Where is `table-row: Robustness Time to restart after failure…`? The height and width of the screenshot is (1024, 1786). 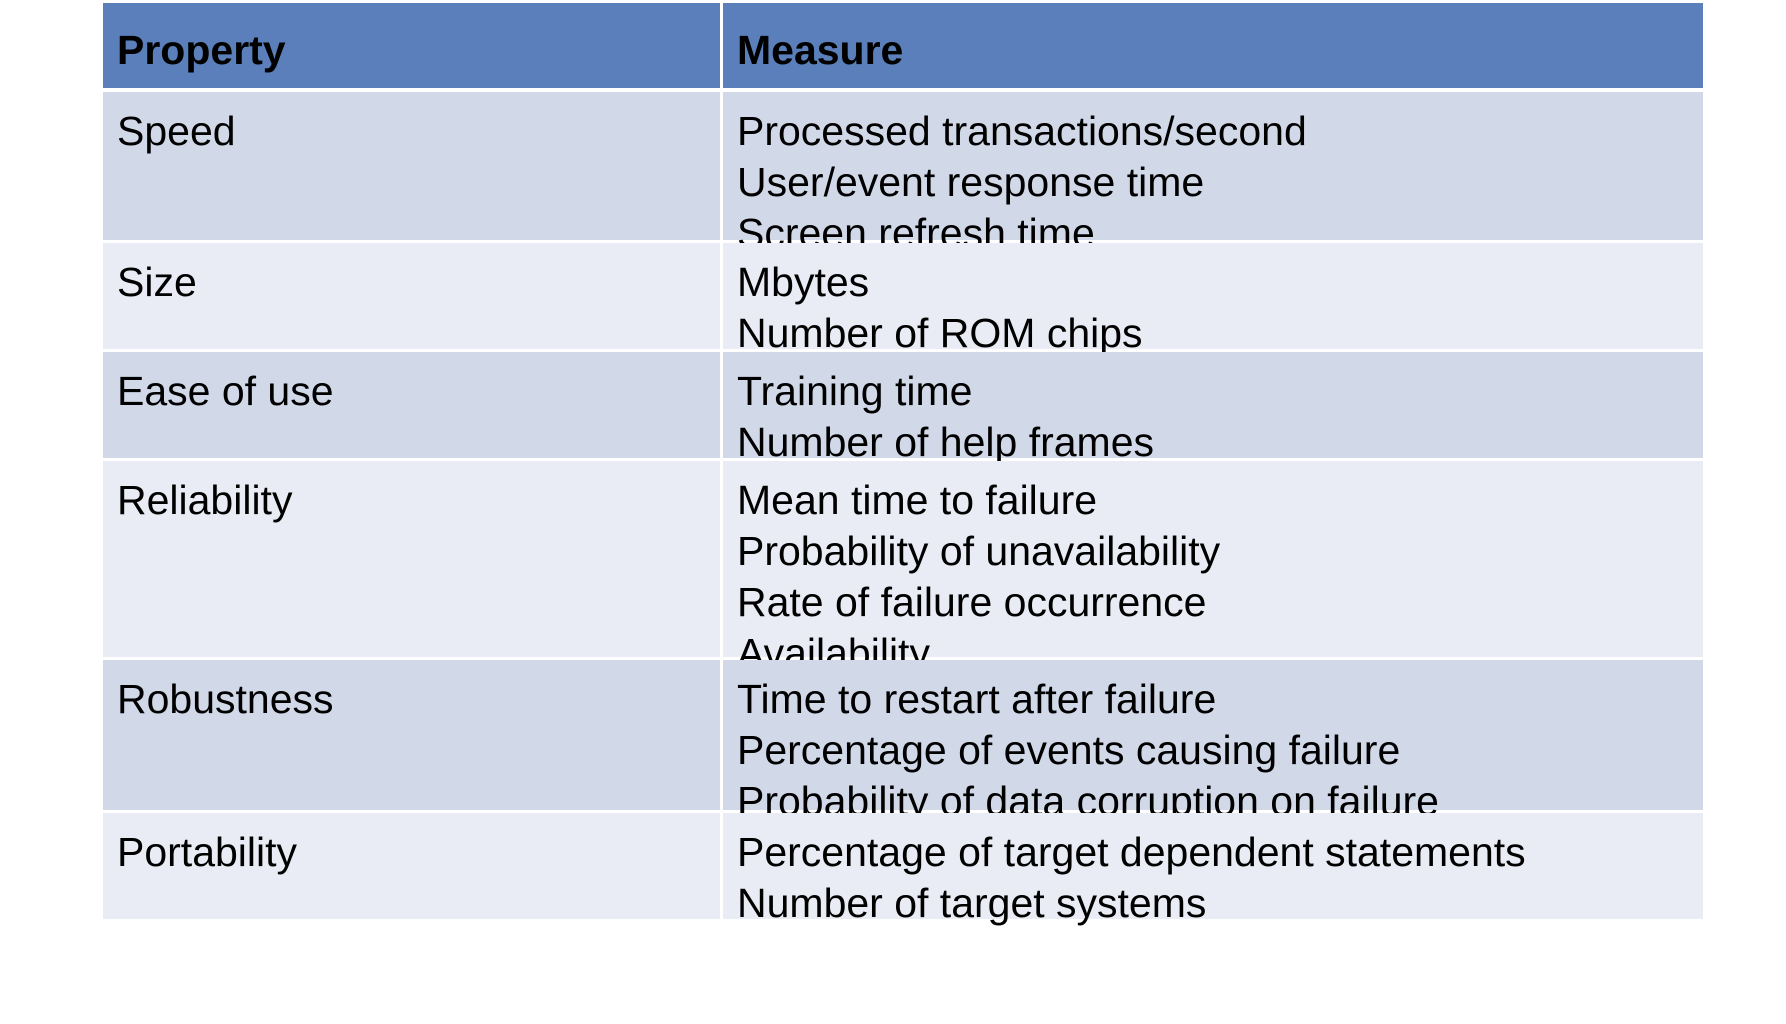
table-row: Robustness Time to restart after failure… is located at coordinates (903, 742).